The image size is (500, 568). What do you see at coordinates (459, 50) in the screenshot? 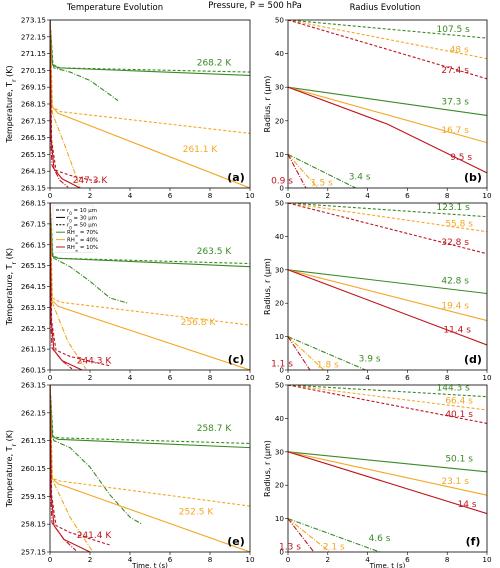
I see `annotation-label: 48 s` at bounding box center [459, 50].